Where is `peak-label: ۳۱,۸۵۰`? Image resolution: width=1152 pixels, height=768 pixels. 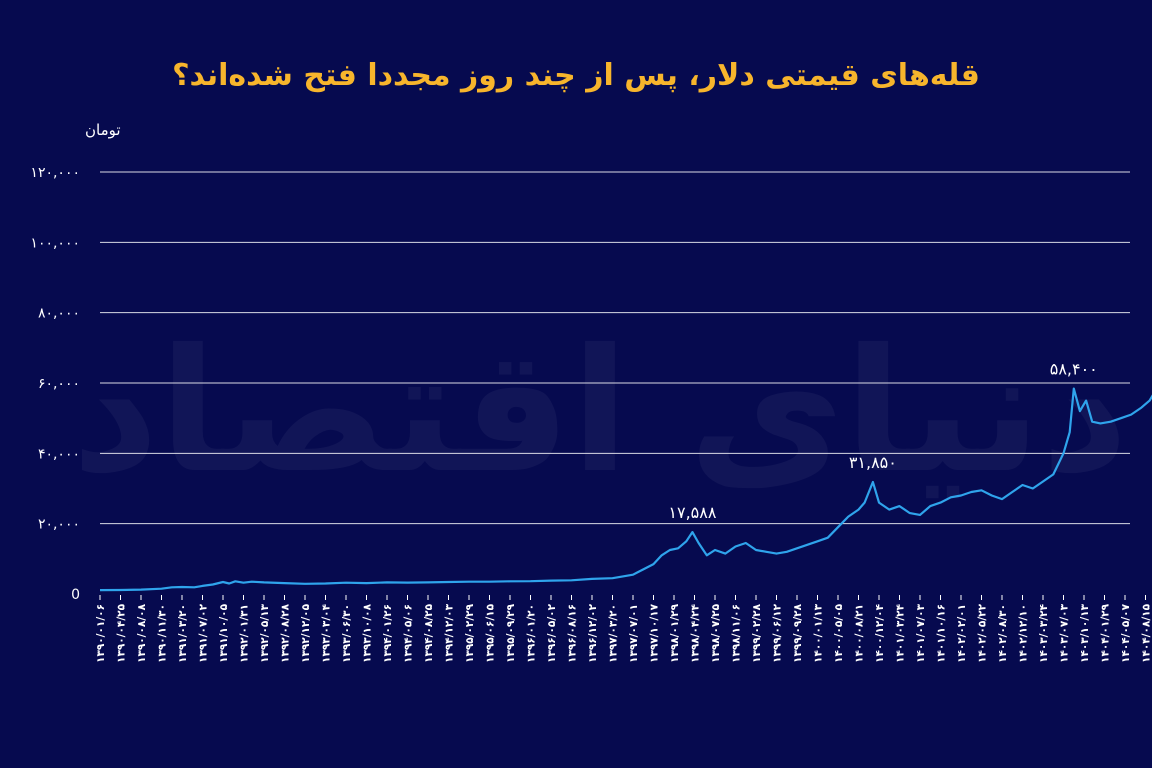
peak-label: ۳۱,۸۵۰ is located at coordinates (873, 462).